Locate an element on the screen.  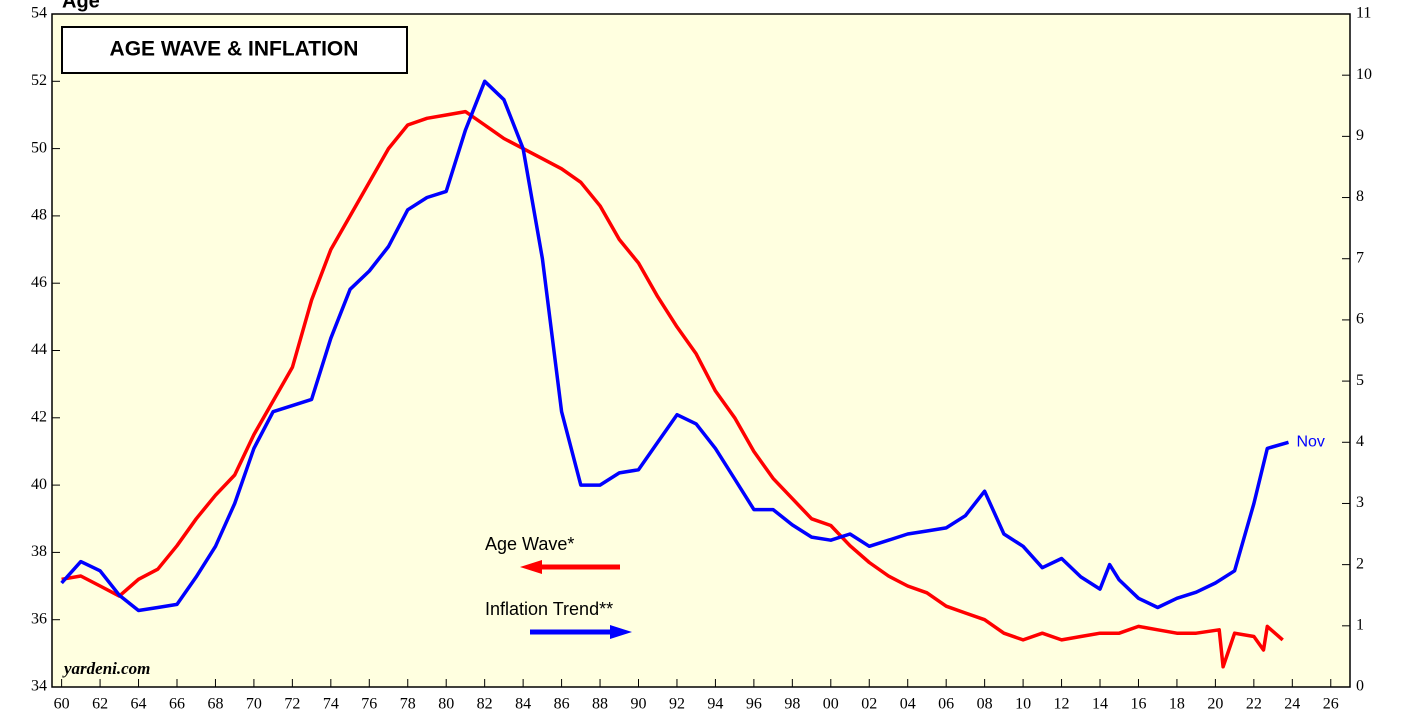
x-tick-label: 76 is located at coordinates (369, 704).